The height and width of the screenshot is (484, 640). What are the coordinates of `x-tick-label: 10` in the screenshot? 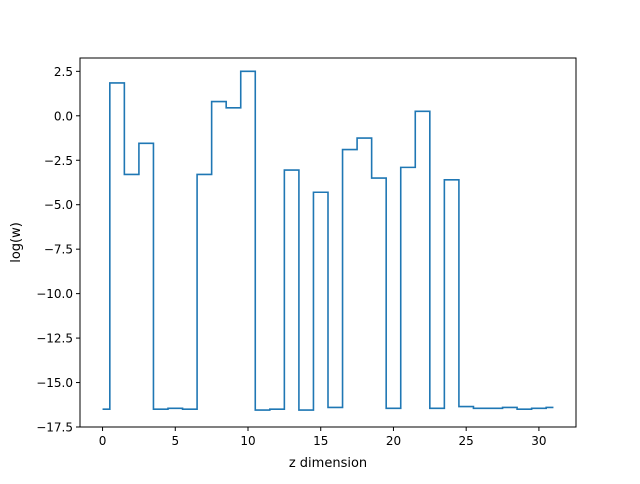 It's located at (247, 441).